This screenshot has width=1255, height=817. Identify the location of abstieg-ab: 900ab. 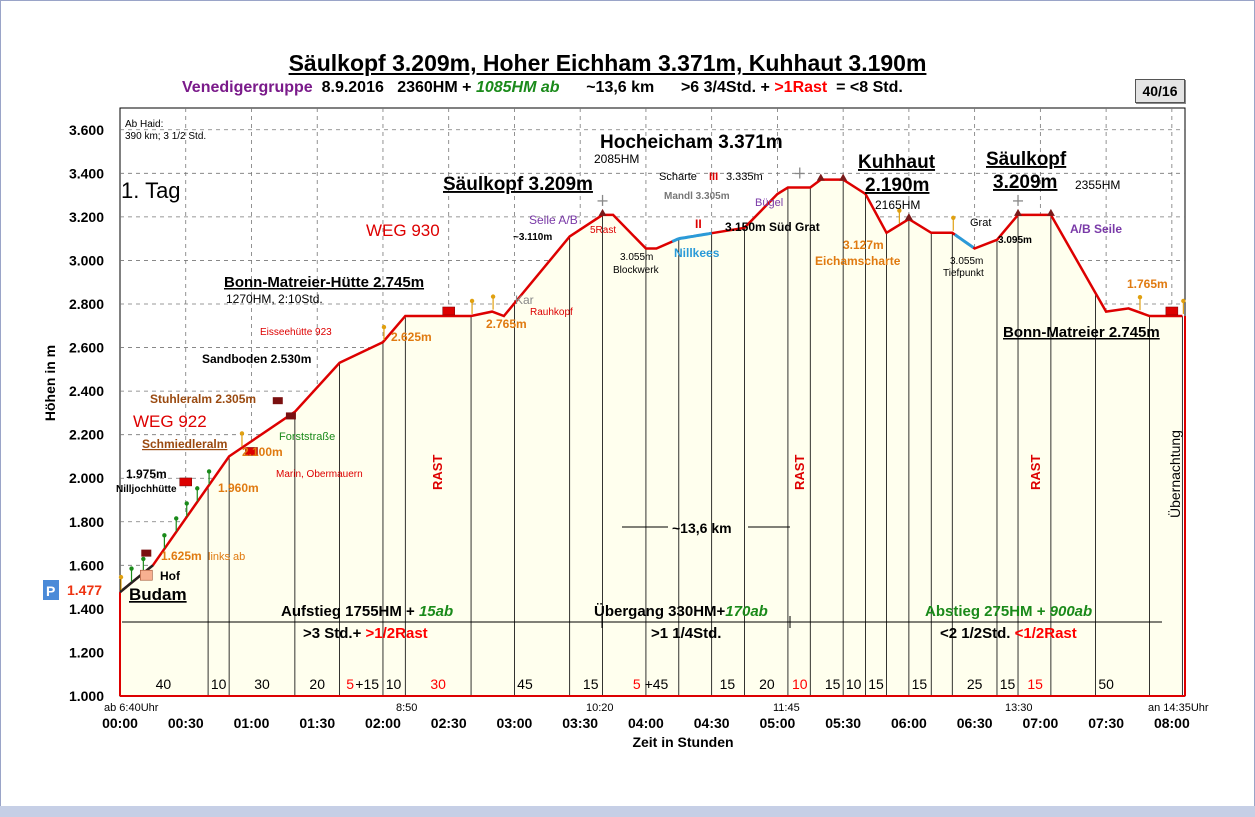
(1071, 611).